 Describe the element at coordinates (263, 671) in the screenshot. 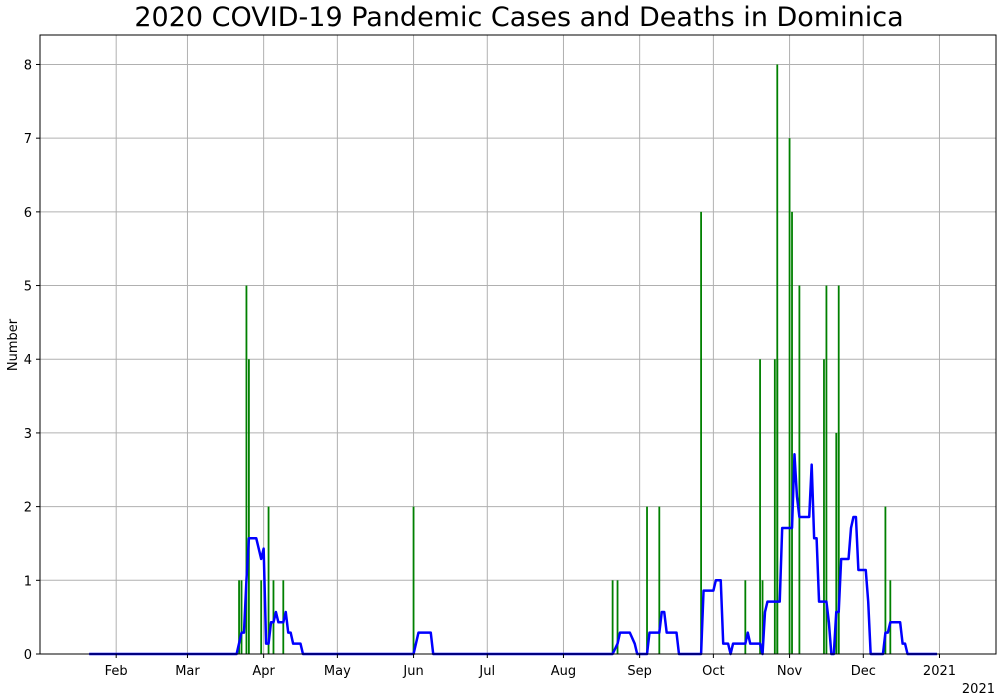

I see `x-tick-label: Apr` at that location.